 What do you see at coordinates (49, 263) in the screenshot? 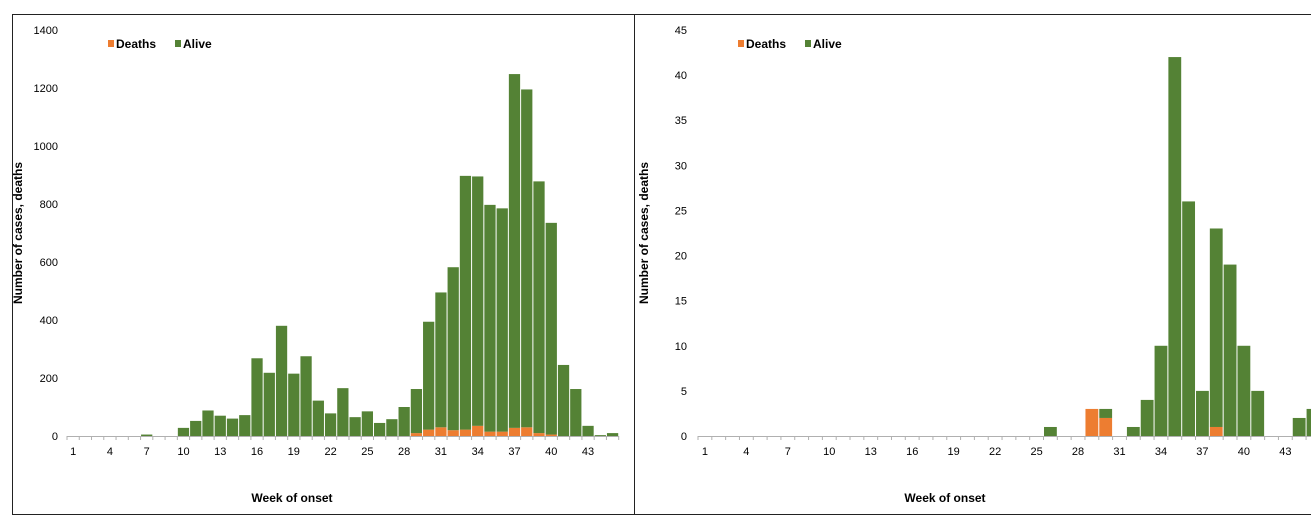
I see `y-tick-label: 600` at bounding box center [49, 263].